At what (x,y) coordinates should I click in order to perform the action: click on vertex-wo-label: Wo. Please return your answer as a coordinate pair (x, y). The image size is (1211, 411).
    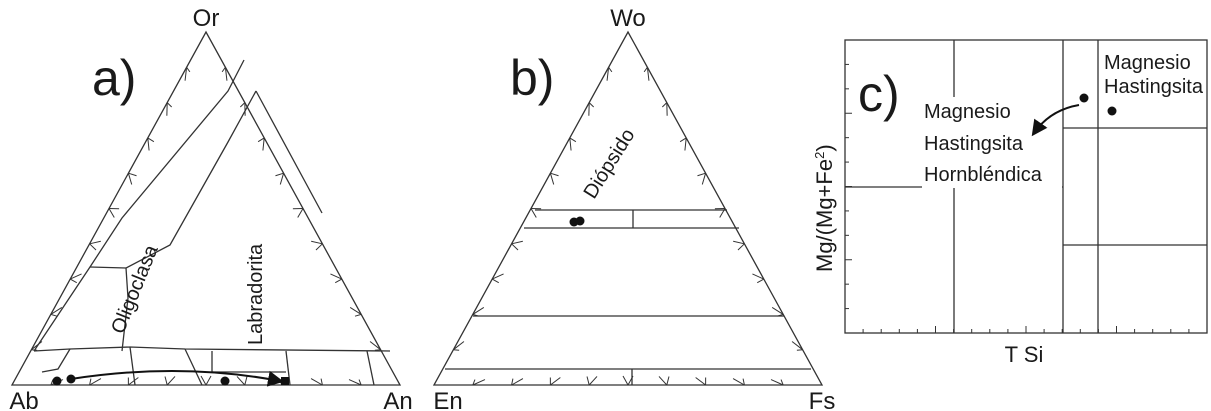
    Looking at the image, I should click on (628, 18).